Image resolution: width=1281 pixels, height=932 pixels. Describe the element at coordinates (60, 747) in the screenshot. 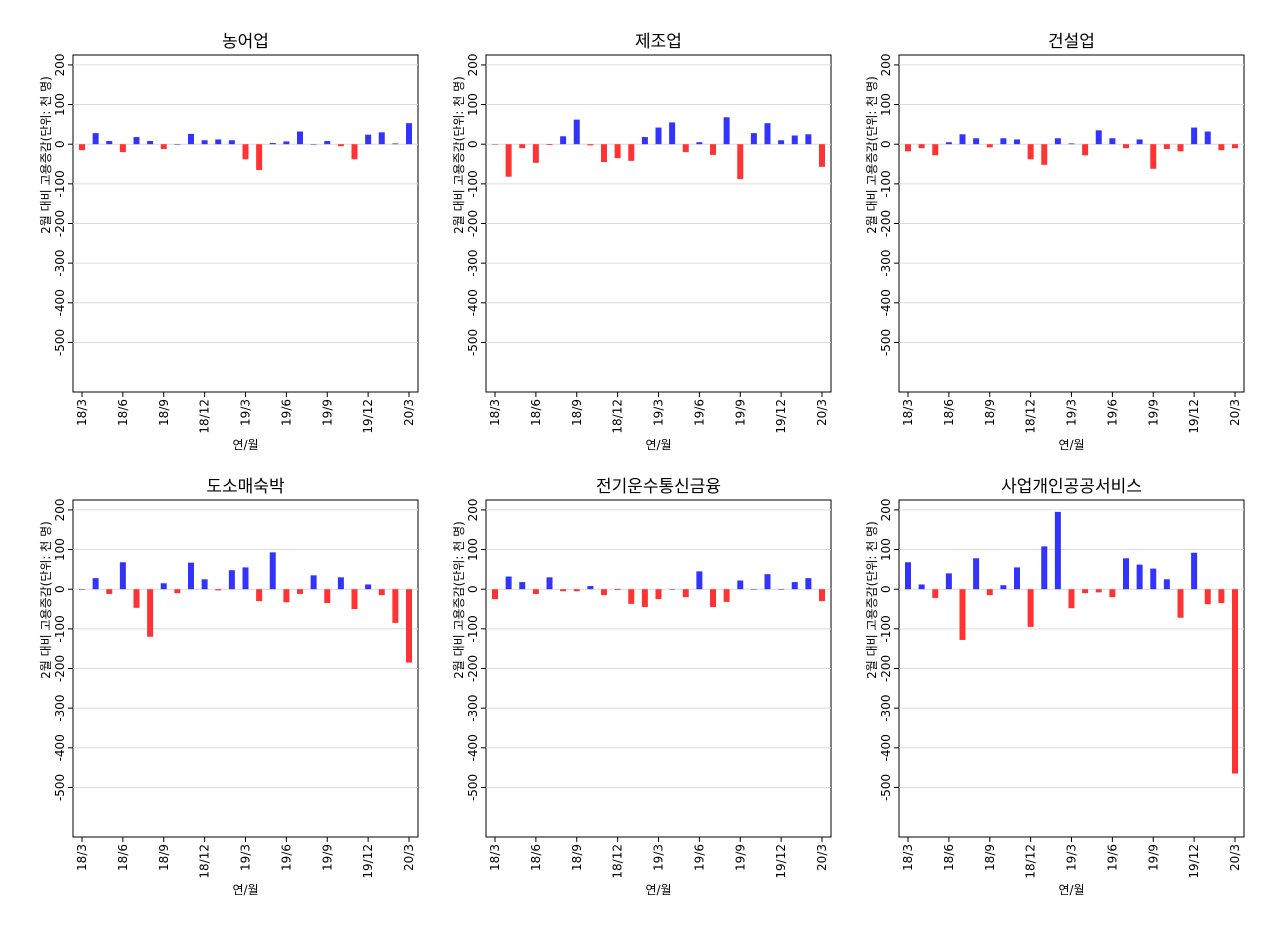

I see `y-tick-label: -400` at that location.